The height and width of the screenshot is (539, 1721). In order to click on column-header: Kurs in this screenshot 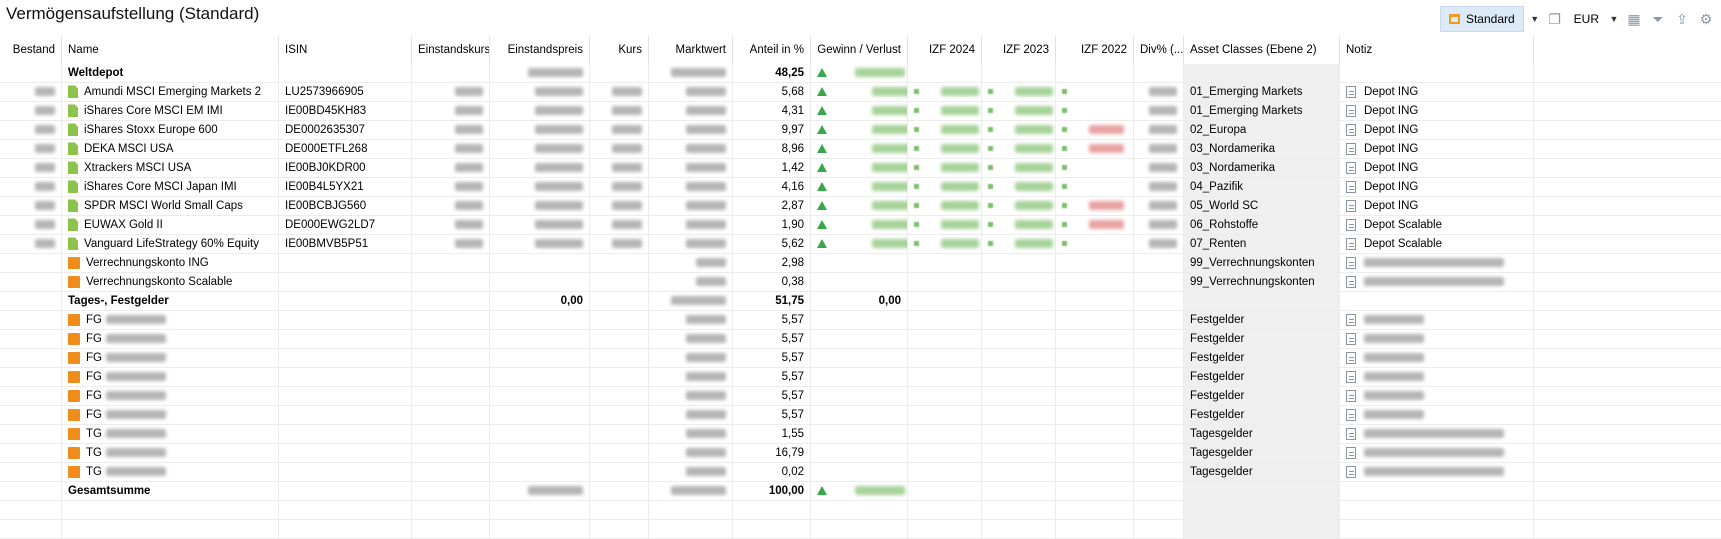, I will do `click(619, 50)`.